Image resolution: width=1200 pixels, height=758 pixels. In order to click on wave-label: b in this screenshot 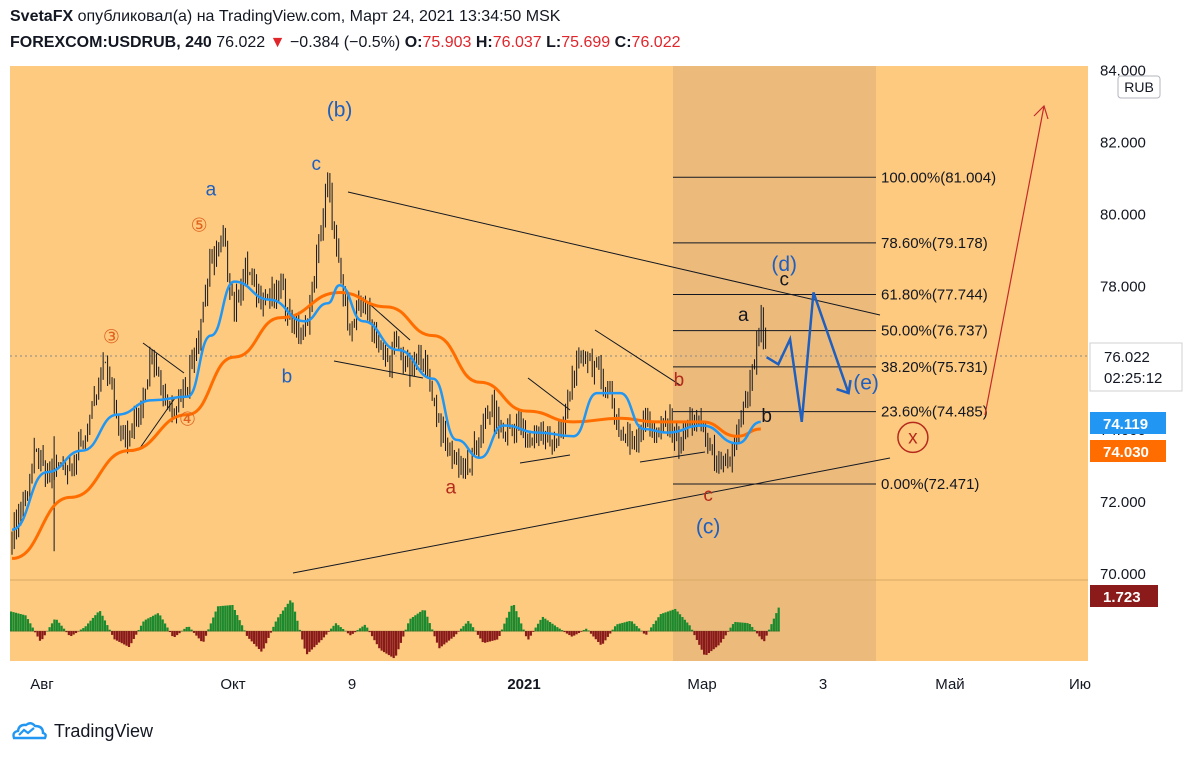, I will do `click(679, 380)`.